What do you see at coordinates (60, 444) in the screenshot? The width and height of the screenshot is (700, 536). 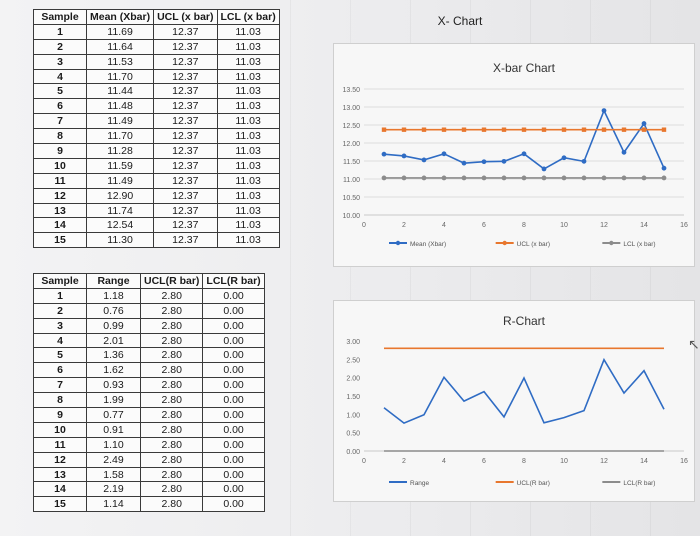 I see `table-cell: 11` at bounding box center [60, 444].